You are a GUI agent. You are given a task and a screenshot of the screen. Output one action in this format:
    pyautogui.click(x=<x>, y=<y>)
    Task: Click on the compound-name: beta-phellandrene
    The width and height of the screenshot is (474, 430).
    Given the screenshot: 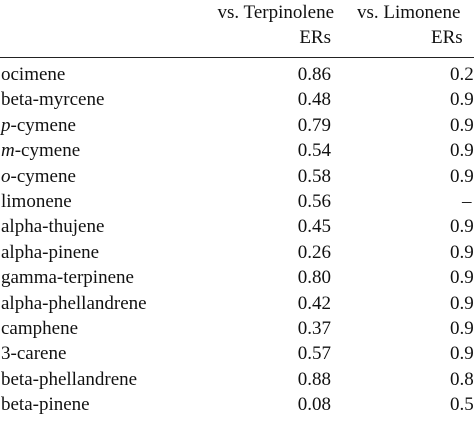 What is the action you would take?
    pyautogui.click(x=69, y=379)
    